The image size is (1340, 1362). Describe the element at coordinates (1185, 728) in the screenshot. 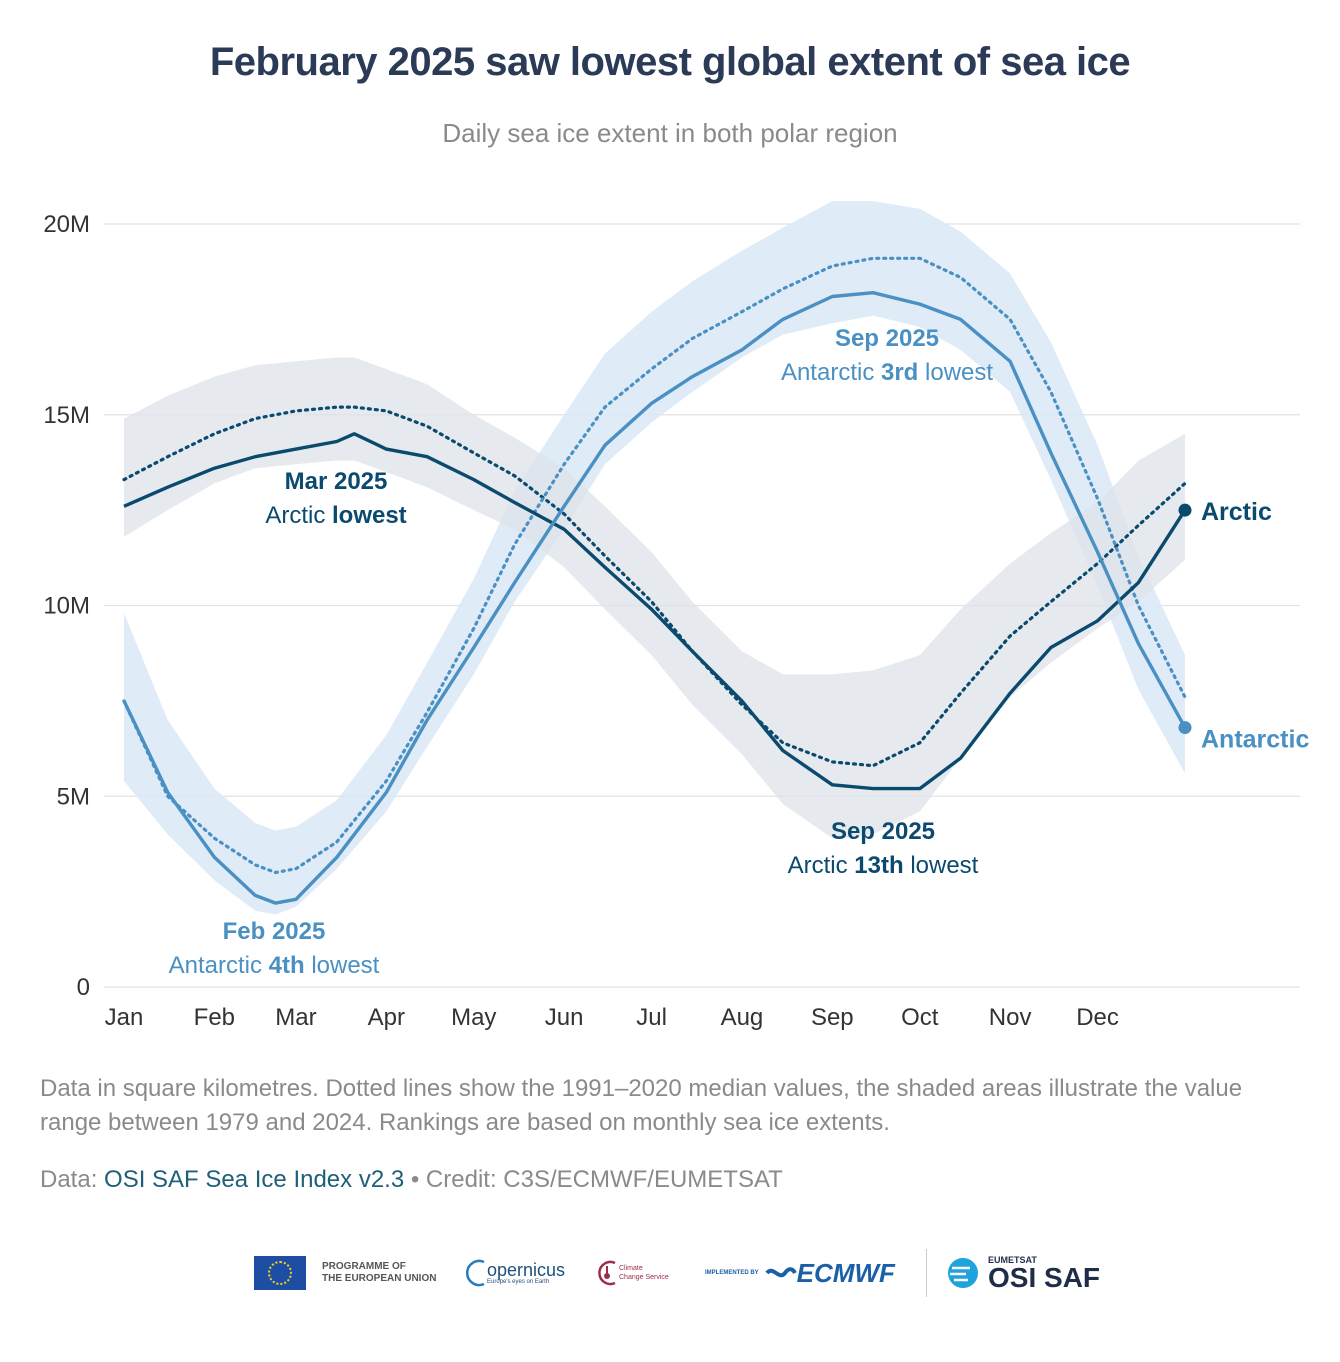

I see `antarctic-end-point` at that location.